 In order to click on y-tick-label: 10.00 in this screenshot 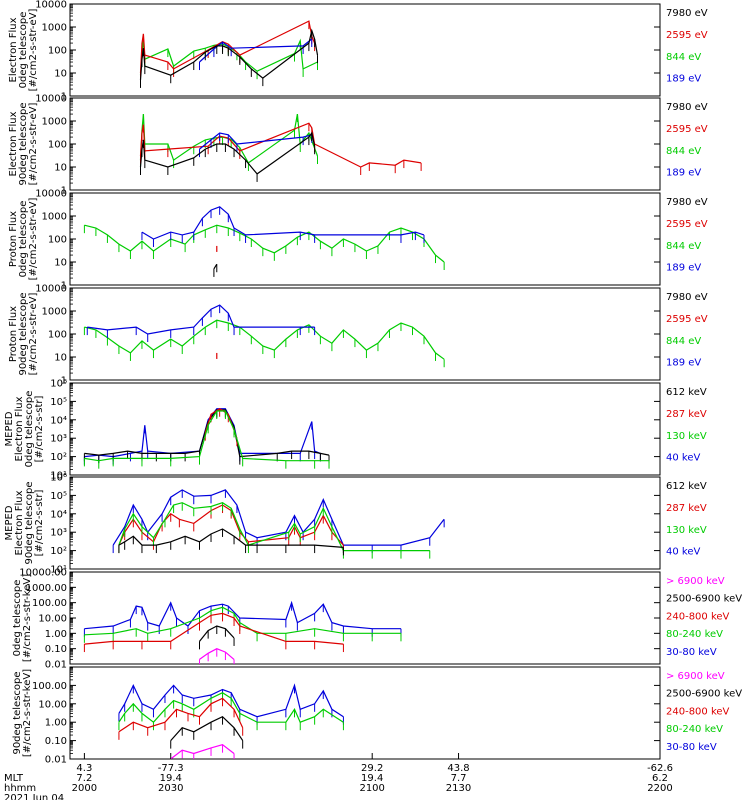, I will do `click(52, 704)`.